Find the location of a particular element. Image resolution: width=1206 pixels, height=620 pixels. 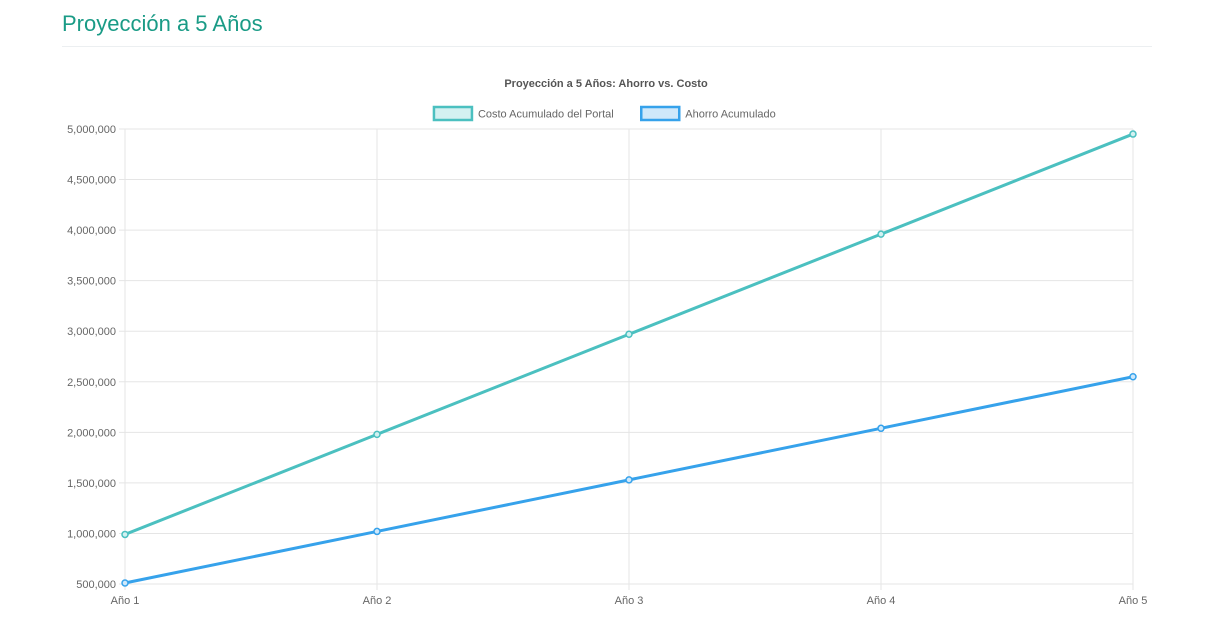

y-tick-label: 5,000,000 is located at coordinates (91, 130).